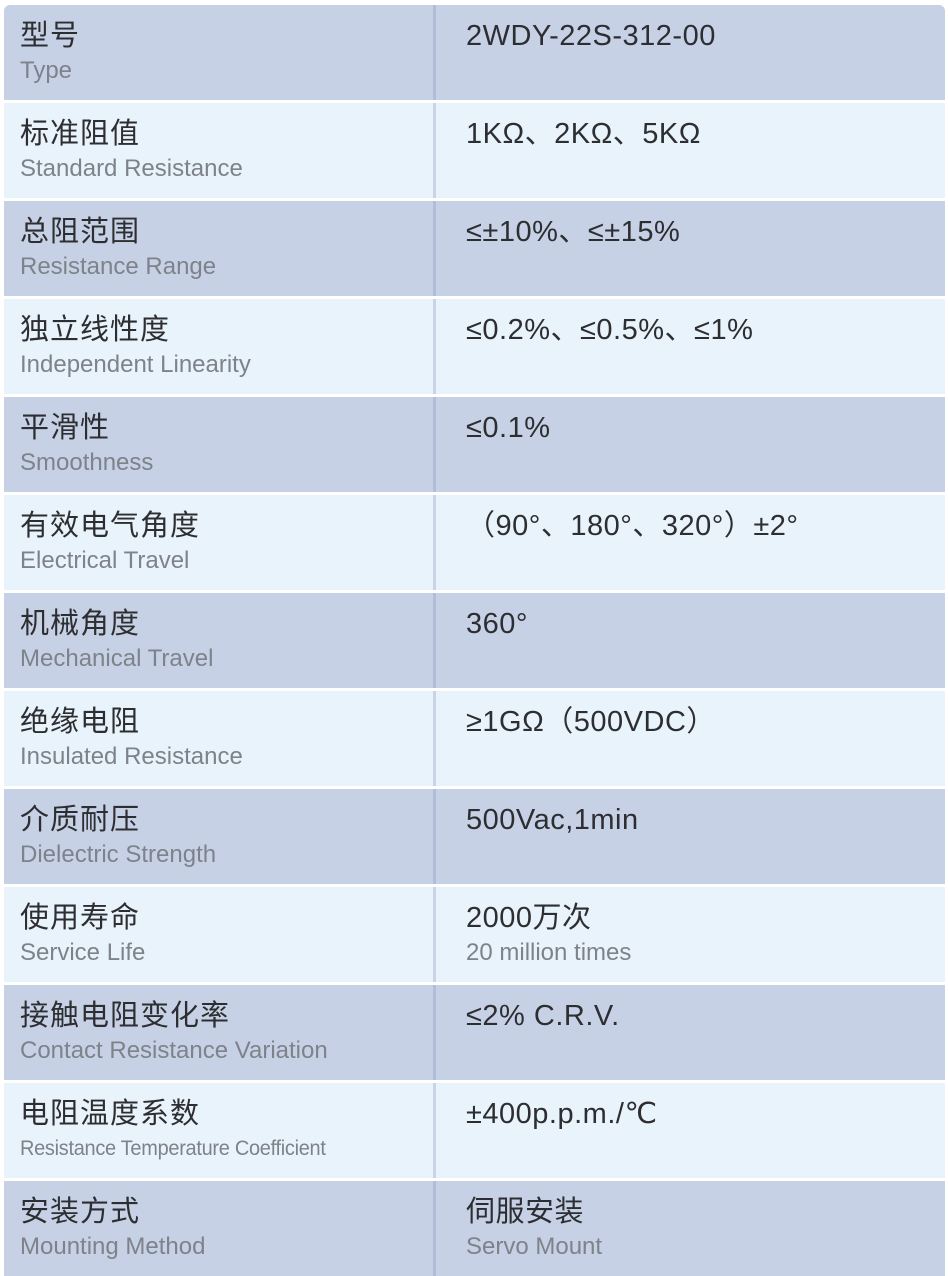  I want to click on spec-label-cell: 独立线性度 Independent Linearity, so click(218, 346).